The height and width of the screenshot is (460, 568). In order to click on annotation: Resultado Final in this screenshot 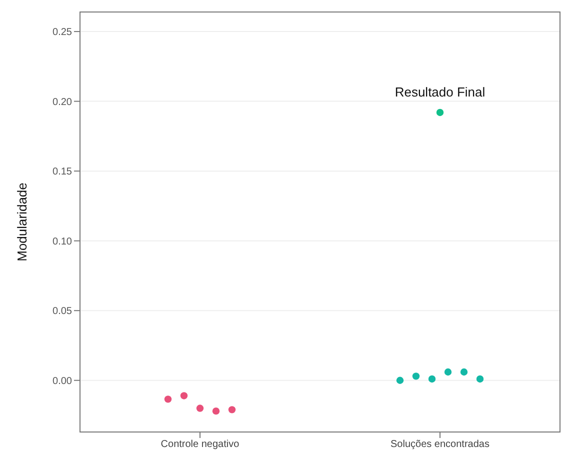, I will do `click(440, 92)`.